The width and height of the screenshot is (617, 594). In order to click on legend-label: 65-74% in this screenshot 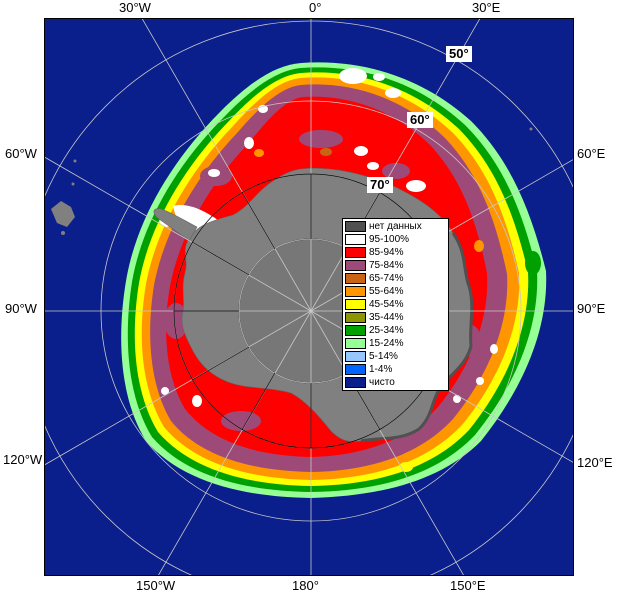, I will do `click(386, 278)`.